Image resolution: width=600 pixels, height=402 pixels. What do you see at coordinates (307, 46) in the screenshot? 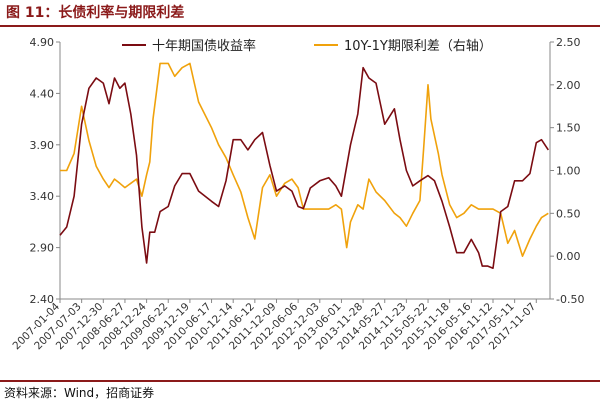
I see `legend: 十年期国债收益率 10Y-1Y期限利差（右轴）` at bounding box center [307, 46].